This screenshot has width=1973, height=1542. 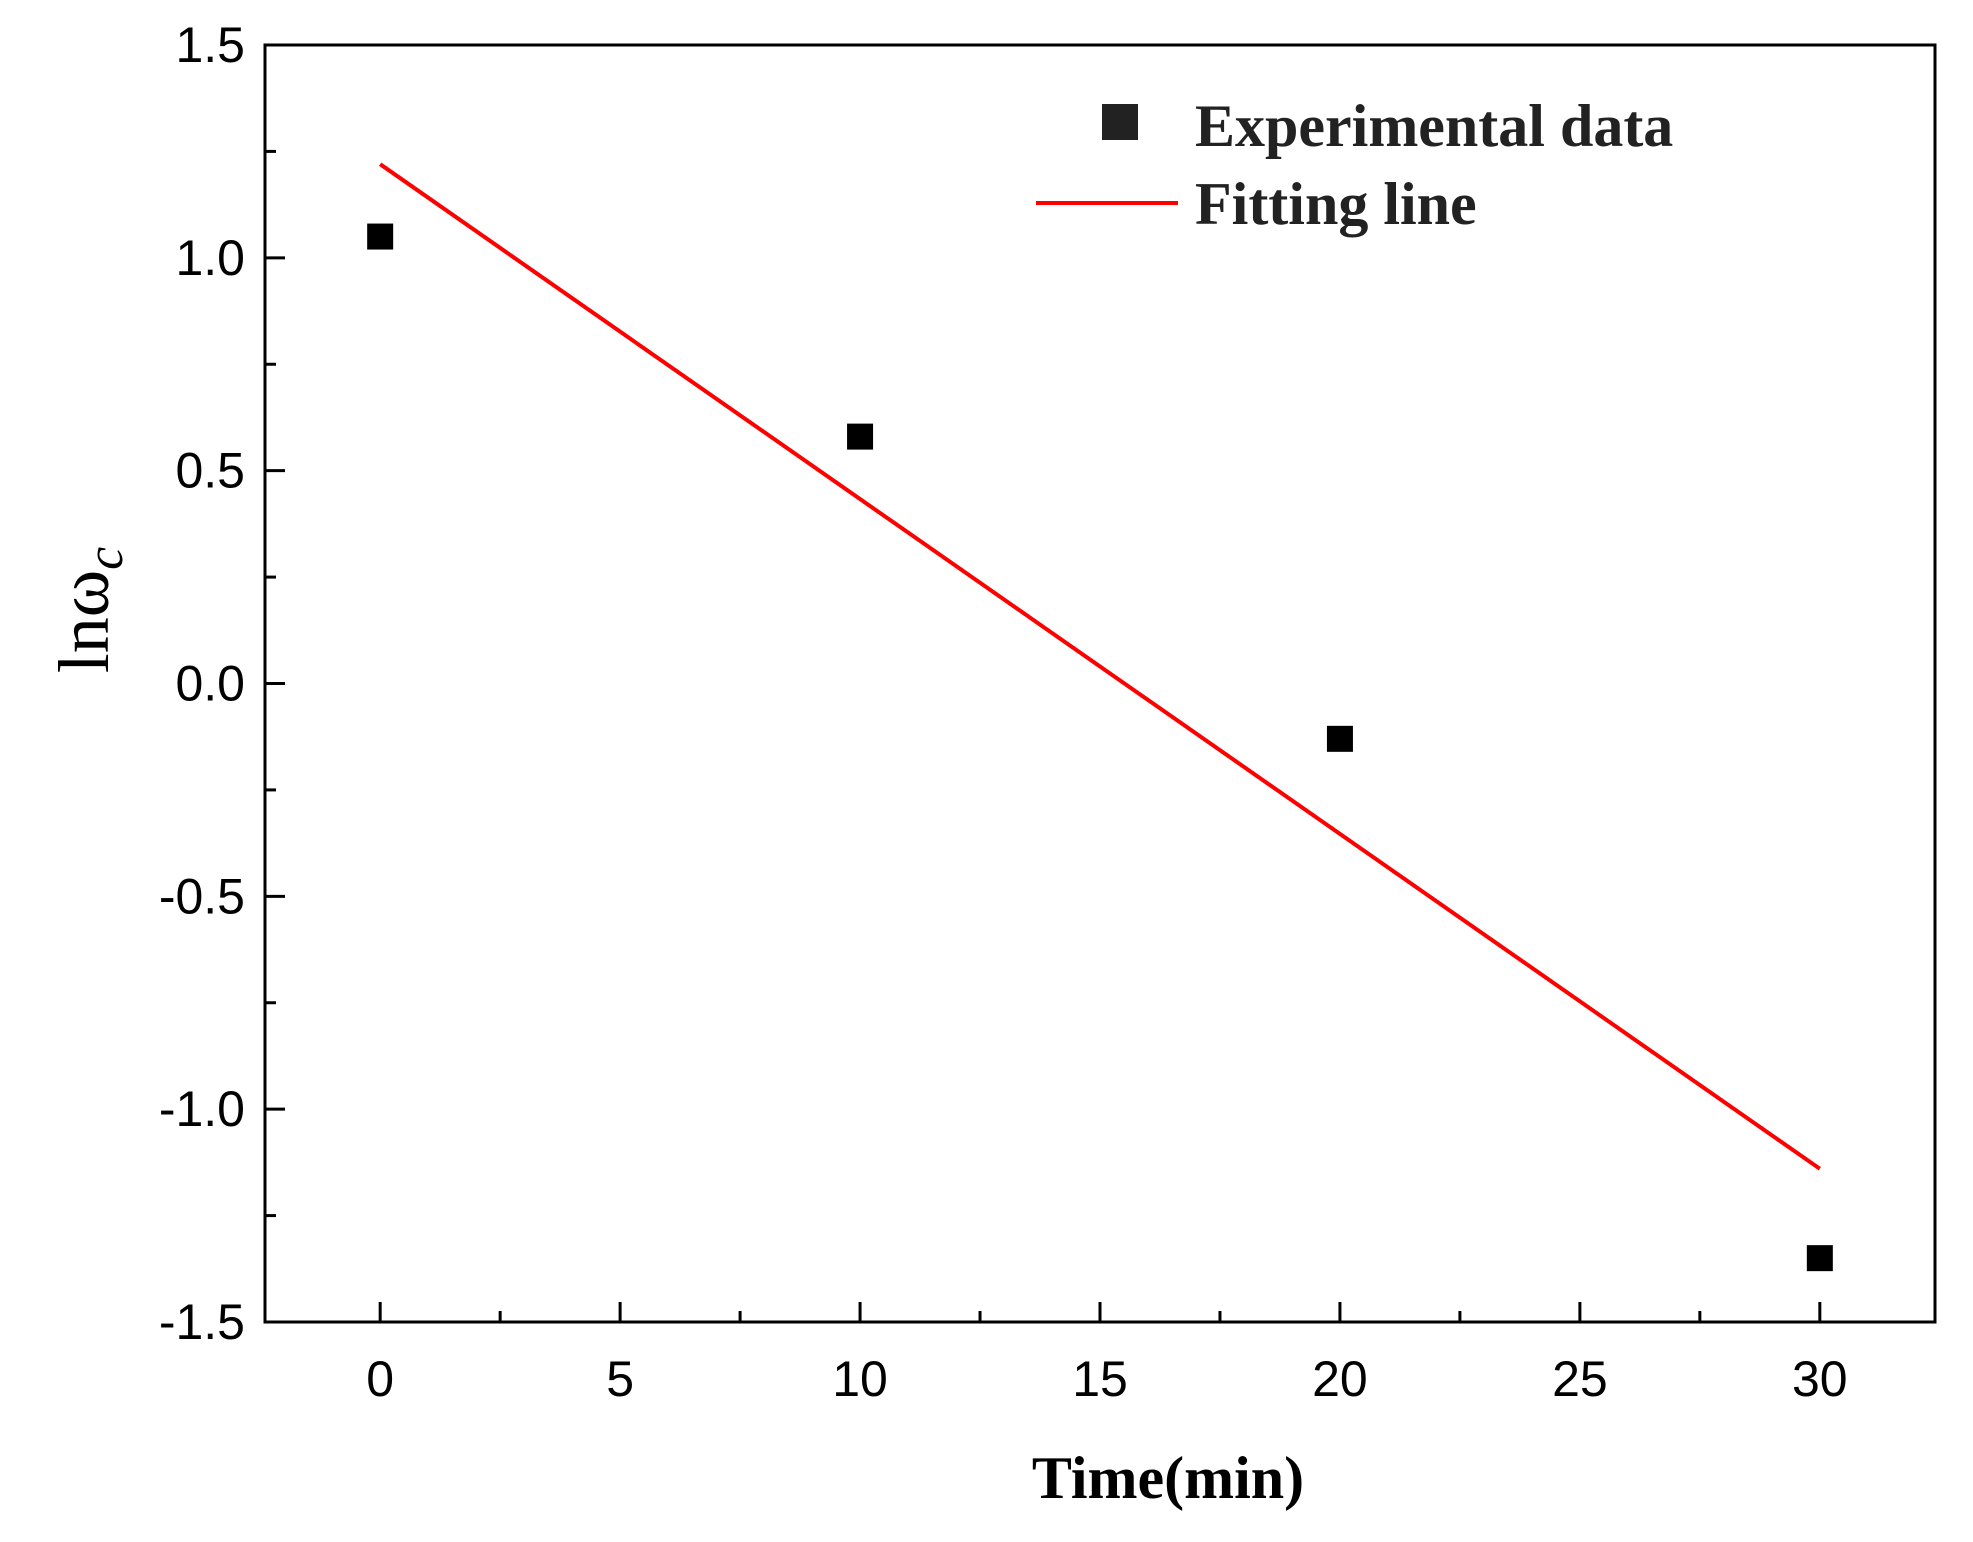 I want to click on legend-marker-experimental, so click(x=1120, y=122).